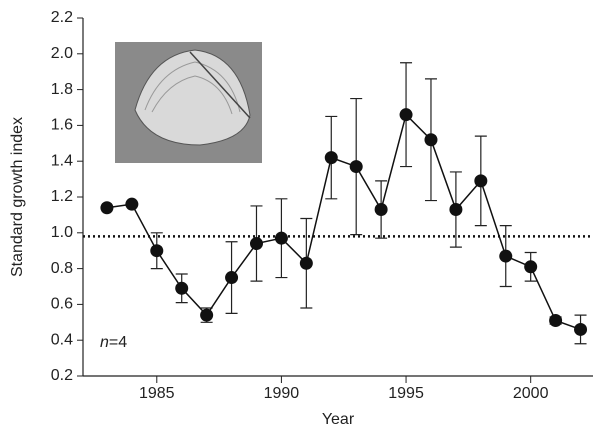 Image resolution: width=593 pixels, height=436 pixels. What do you see at coordinates (62, 160) in the screenshot?
I see `y-tick-label: 1.4` at bounding box center [62, 160].